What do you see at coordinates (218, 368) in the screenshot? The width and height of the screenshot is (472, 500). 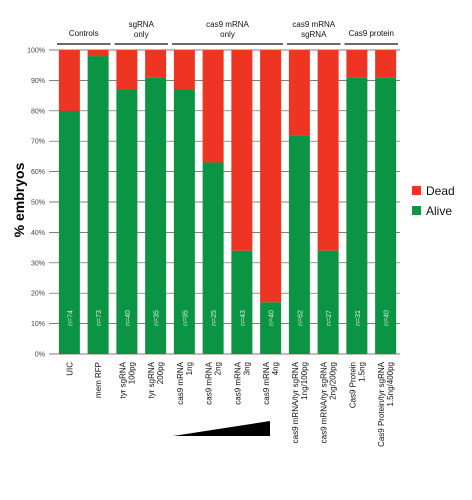 I see `x-tick-label: 2ng` at bounding box center [218, 368].